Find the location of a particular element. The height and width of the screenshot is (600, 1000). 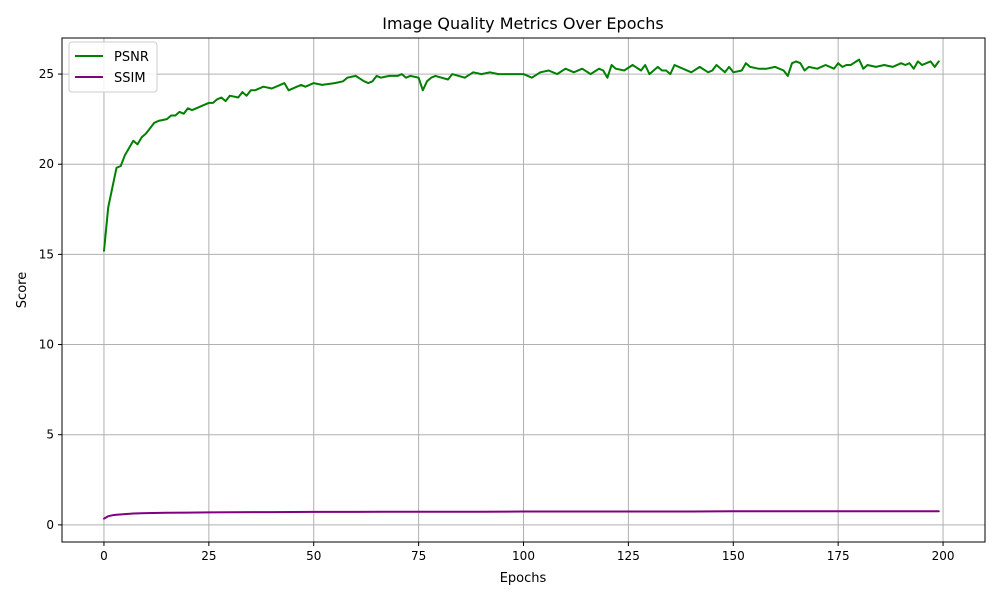

y-tick-label: 15 is located at coordinates (46, 254).